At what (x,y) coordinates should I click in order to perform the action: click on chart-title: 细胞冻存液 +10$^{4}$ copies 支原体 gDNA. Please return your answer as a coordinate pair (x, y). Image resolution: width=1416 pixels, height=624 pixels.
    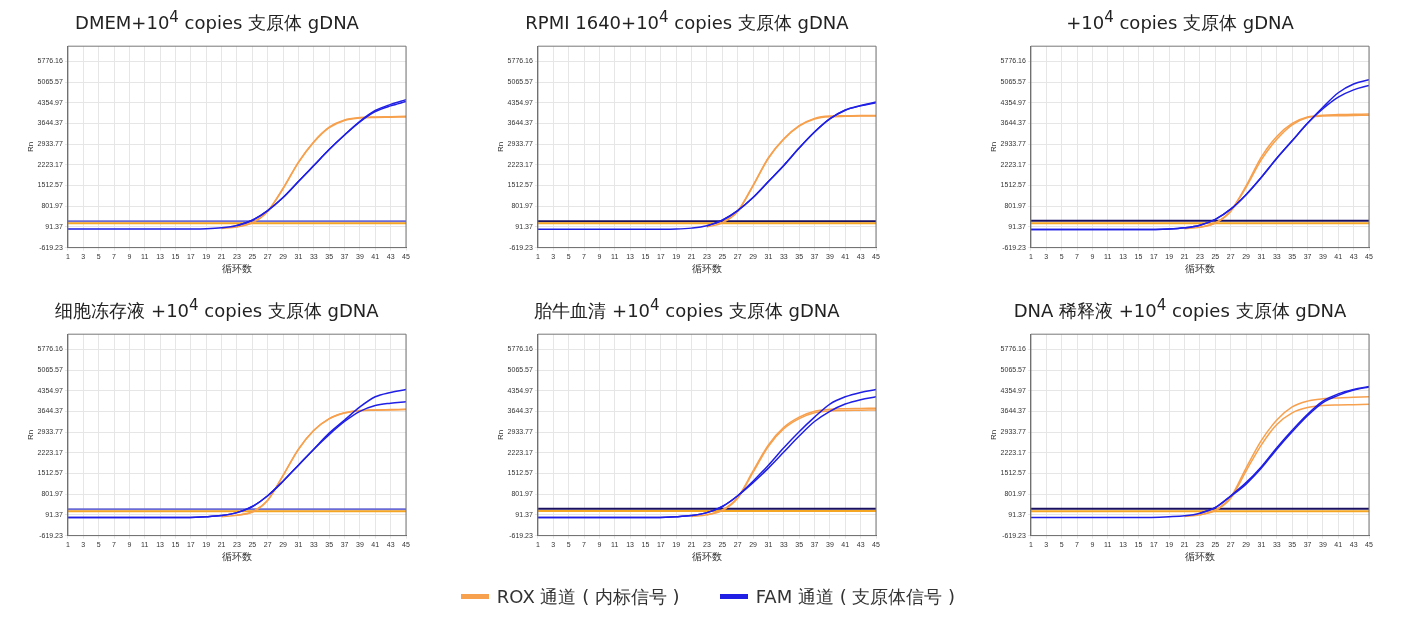
    Looking at the image, I should click on (217, 309).